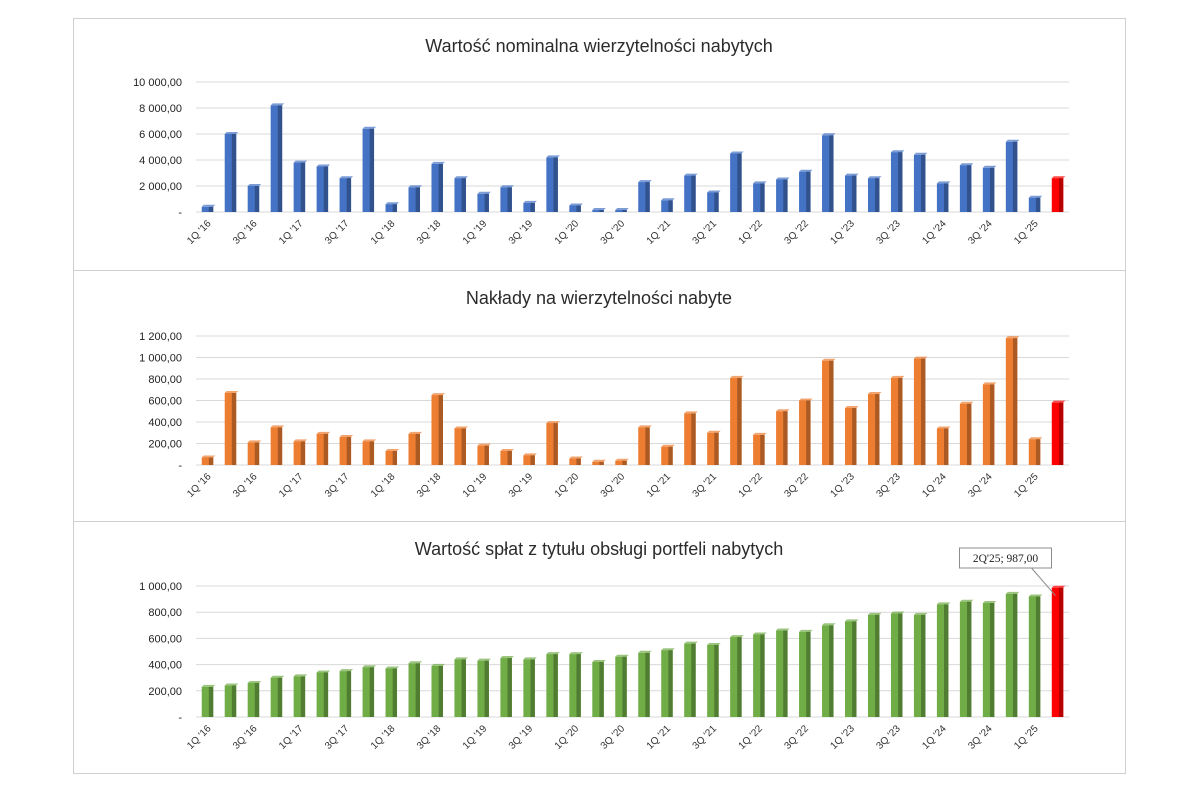 Image resolution: width=1200 pixels, height=802 pixels. I want to click on chart2-xtick-label: 1Q '17, so click(291, 485).